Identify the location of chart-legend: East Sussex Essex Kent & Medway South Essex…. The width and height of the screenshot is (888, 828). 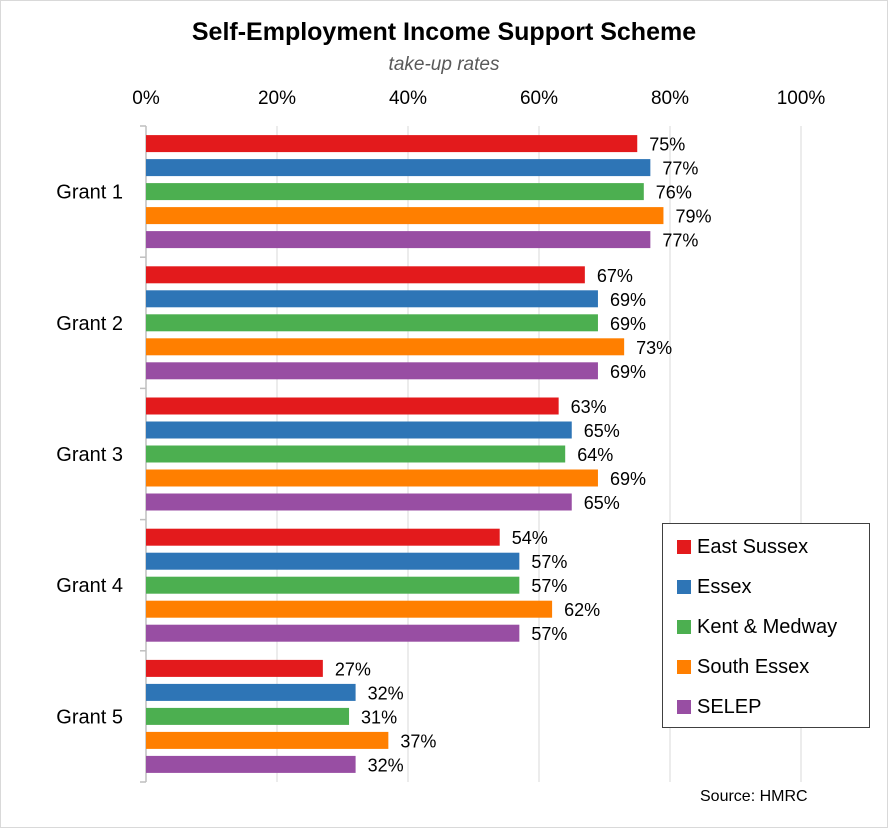
(766, 625).